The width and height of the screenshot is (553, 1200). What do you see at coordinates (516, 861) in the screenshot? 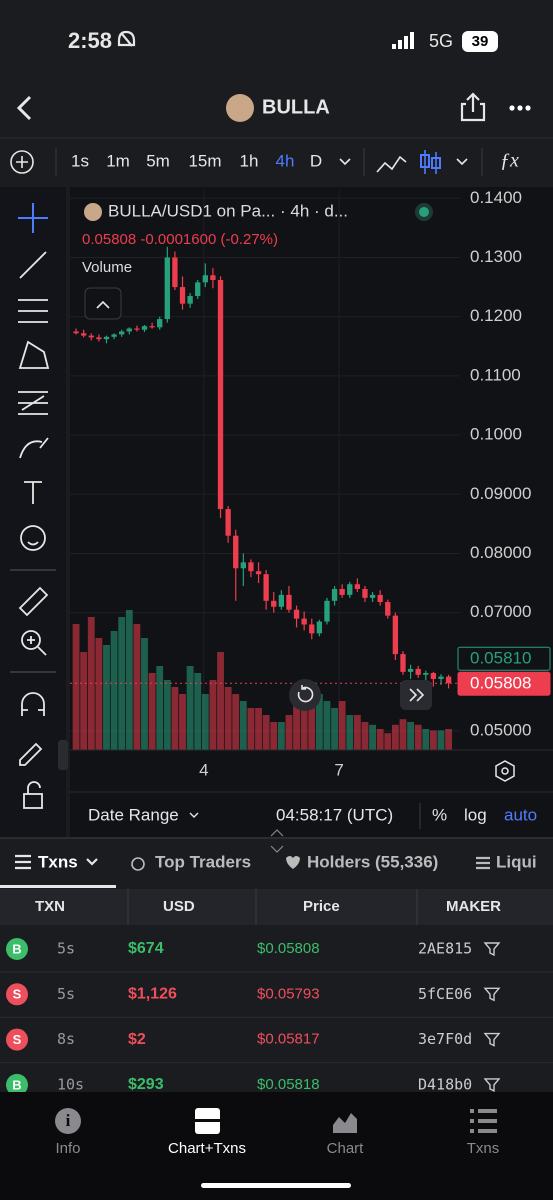
I see `tab: Liqui` at bounding box center [516, 861].